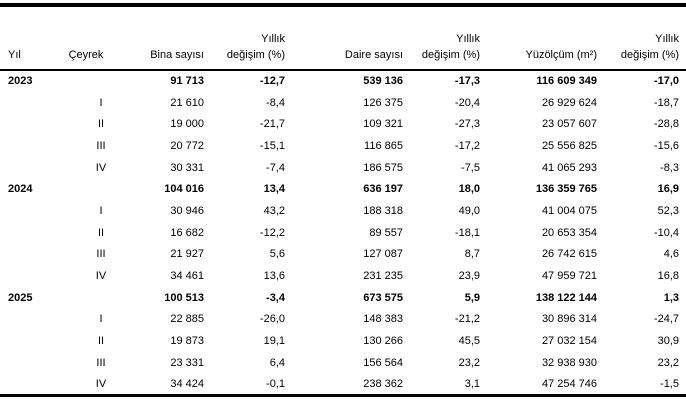  Describe the element at coordinates (469, 341) in the screenshot. I see `cell-annual-change-dwellings: 45,5` at that location.